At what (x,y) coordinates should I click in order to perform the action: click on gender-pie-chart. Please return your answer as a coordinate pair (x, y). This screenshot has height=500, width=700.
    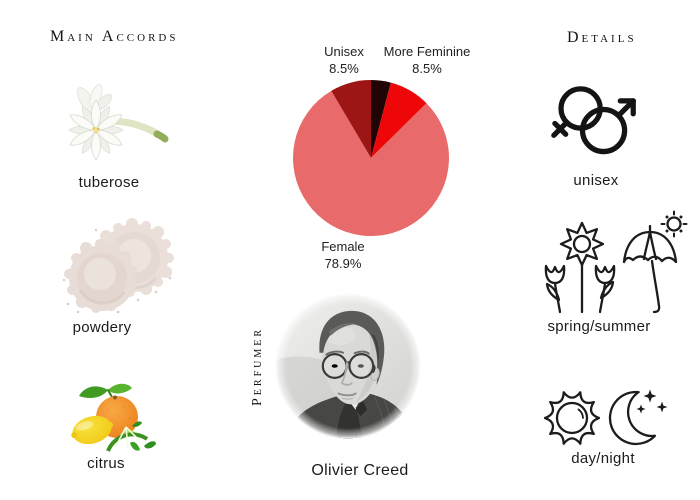
    Looking at the image, I should click on (371, 158).